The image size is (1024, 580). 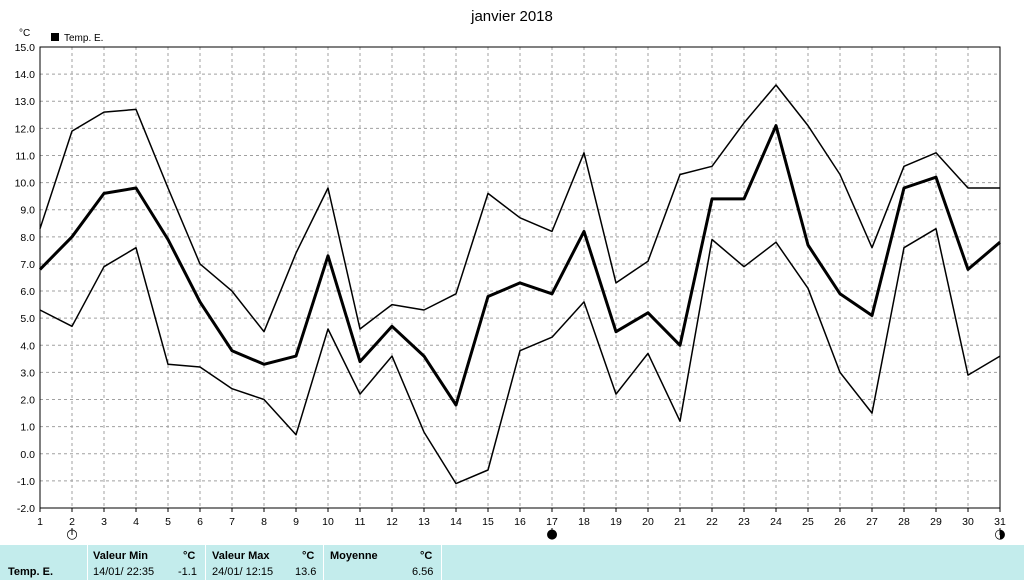 I want to click on x-tick-label: 4, so click(x=136, y=522).